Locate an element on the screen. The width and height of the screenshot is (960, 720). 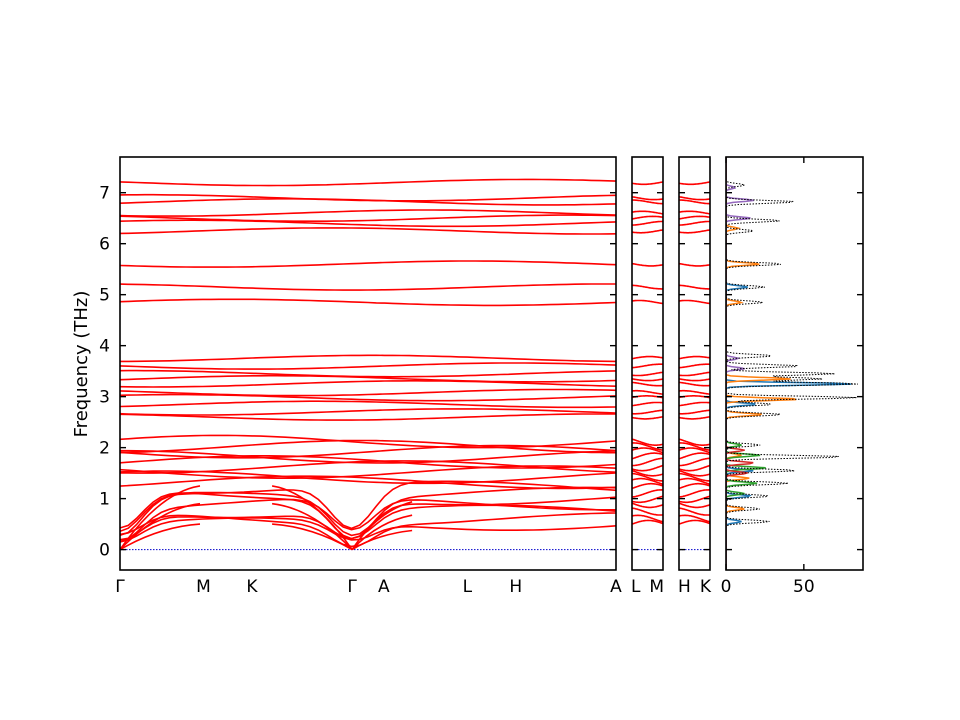
y-tick-label: 1 is located at coordinates (104, 500).